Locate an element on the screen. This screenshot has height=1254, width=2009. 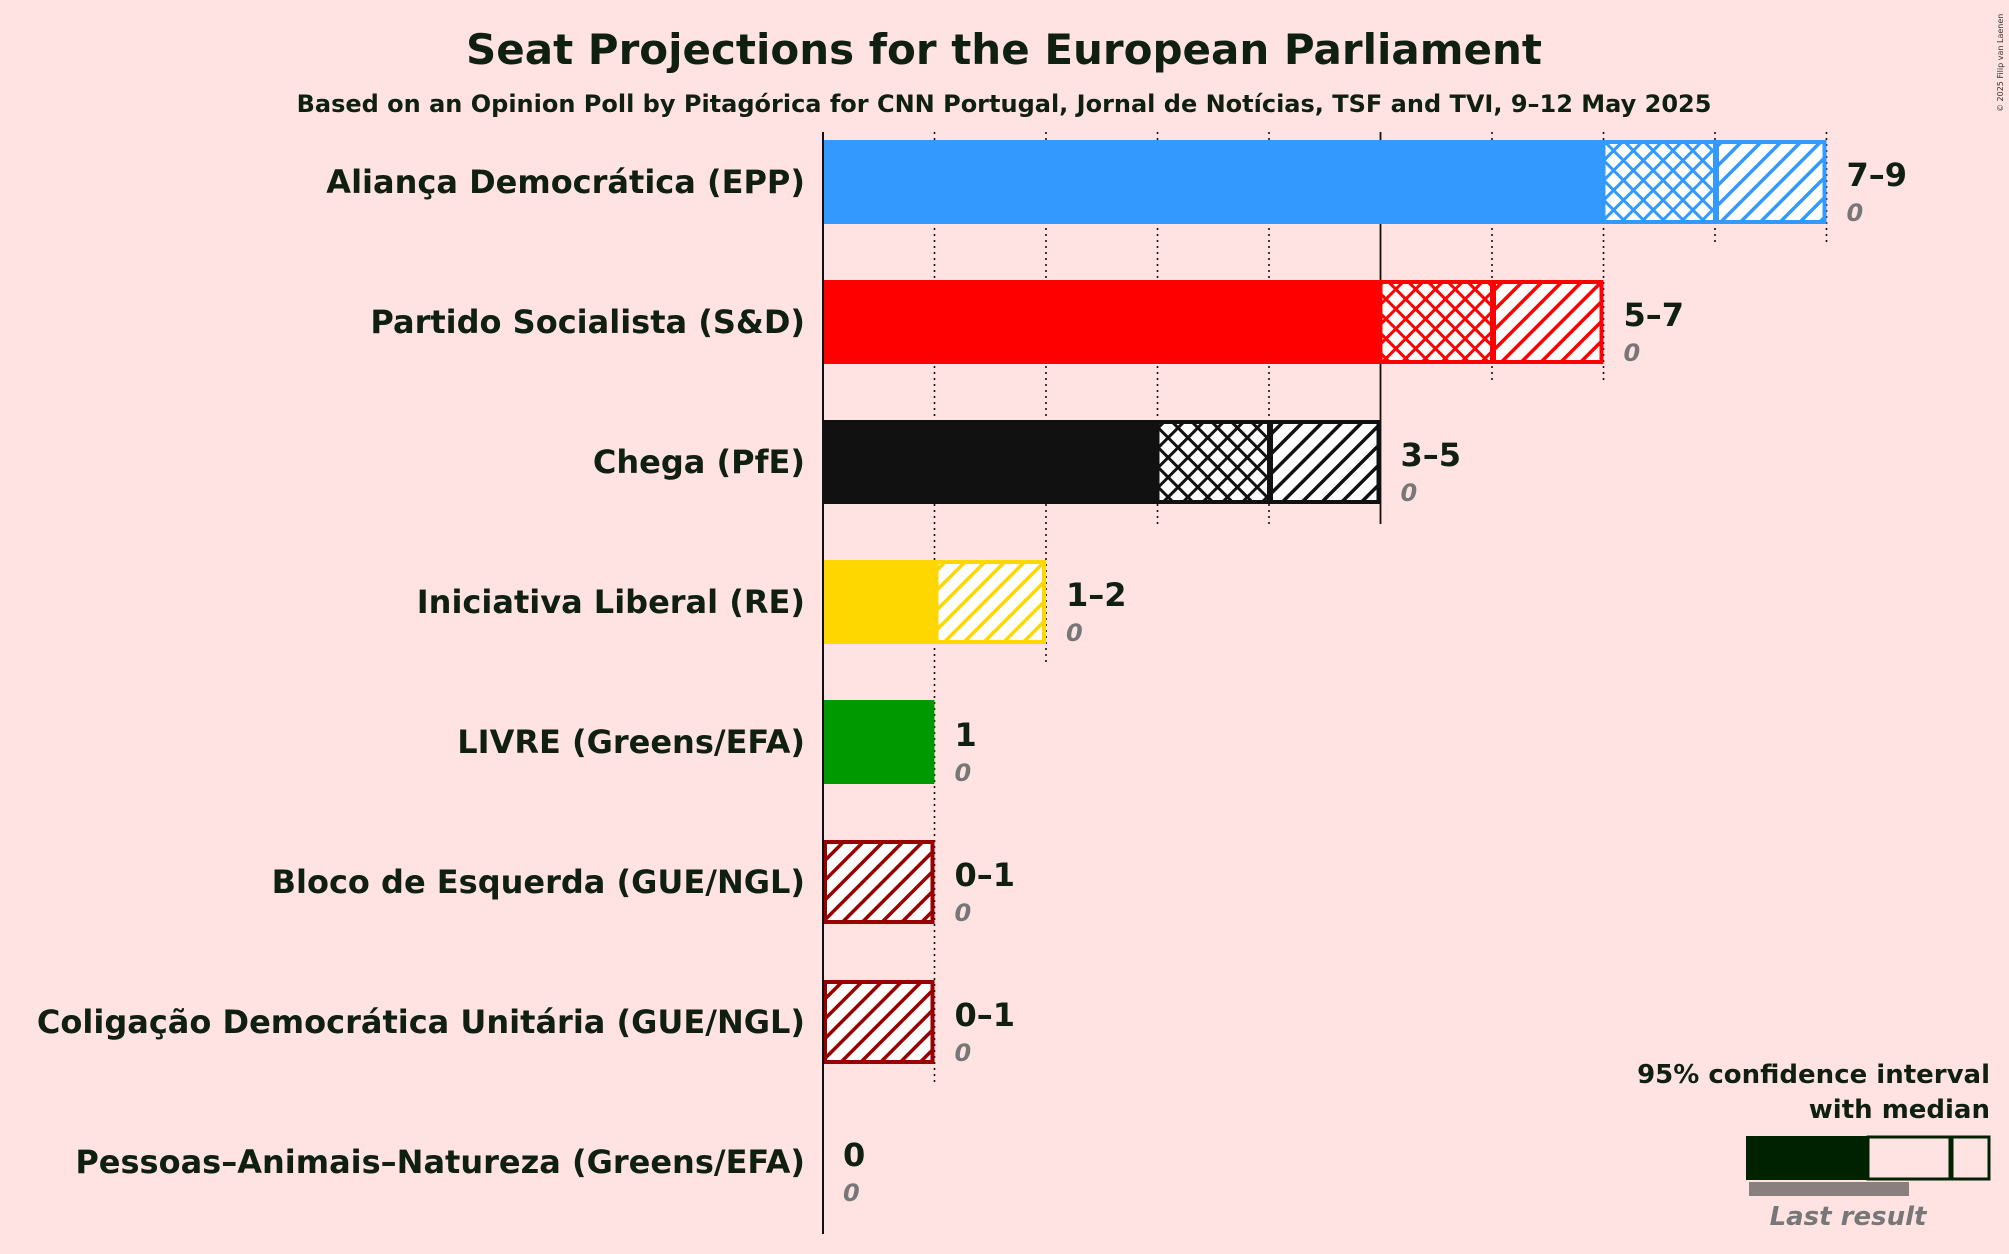
range-label: 1 is located at coordinates (966, 735).